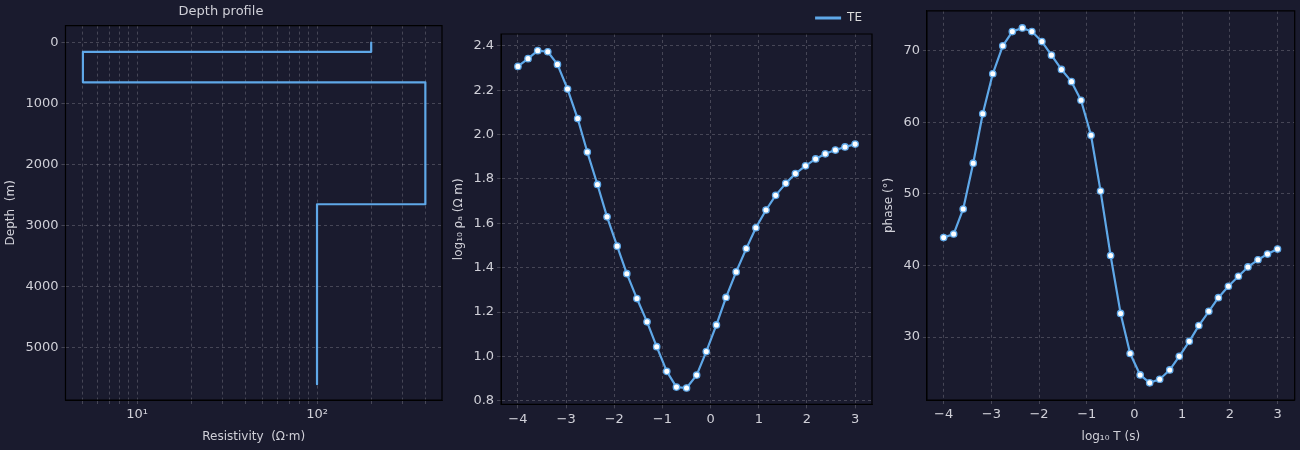 Image resolution: width=1300 pixels, height=450 pixels. I want to click on y-tick-label: 30, so click(911, 336).